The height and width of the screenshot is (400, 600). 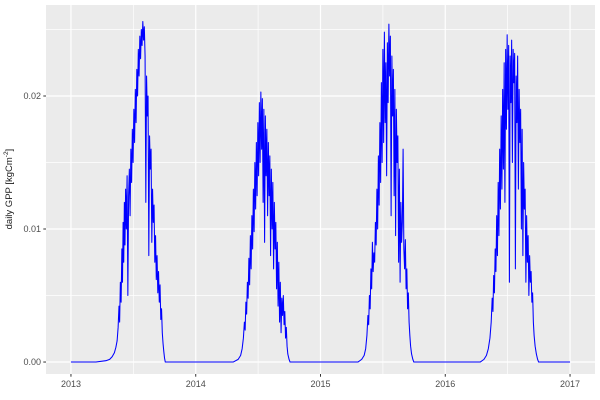 I want to click on y-tick-label-0.00: 0.00, so click(x=32, y=362).